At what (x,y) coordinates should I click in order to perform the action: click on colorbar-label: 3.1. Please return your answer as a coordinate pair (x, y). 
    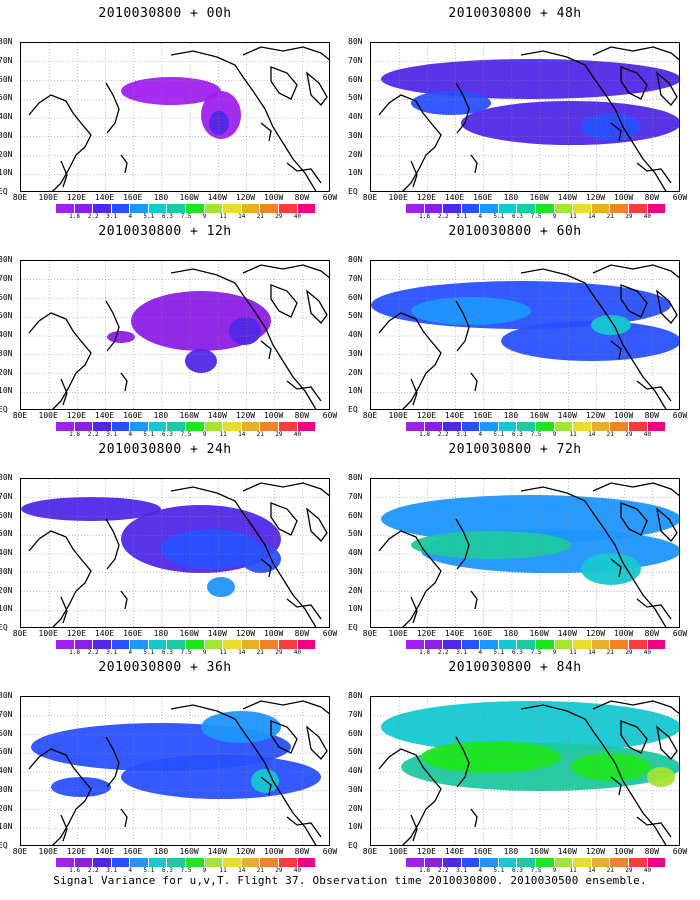
    Looking at the image, I should click on (112, 216).